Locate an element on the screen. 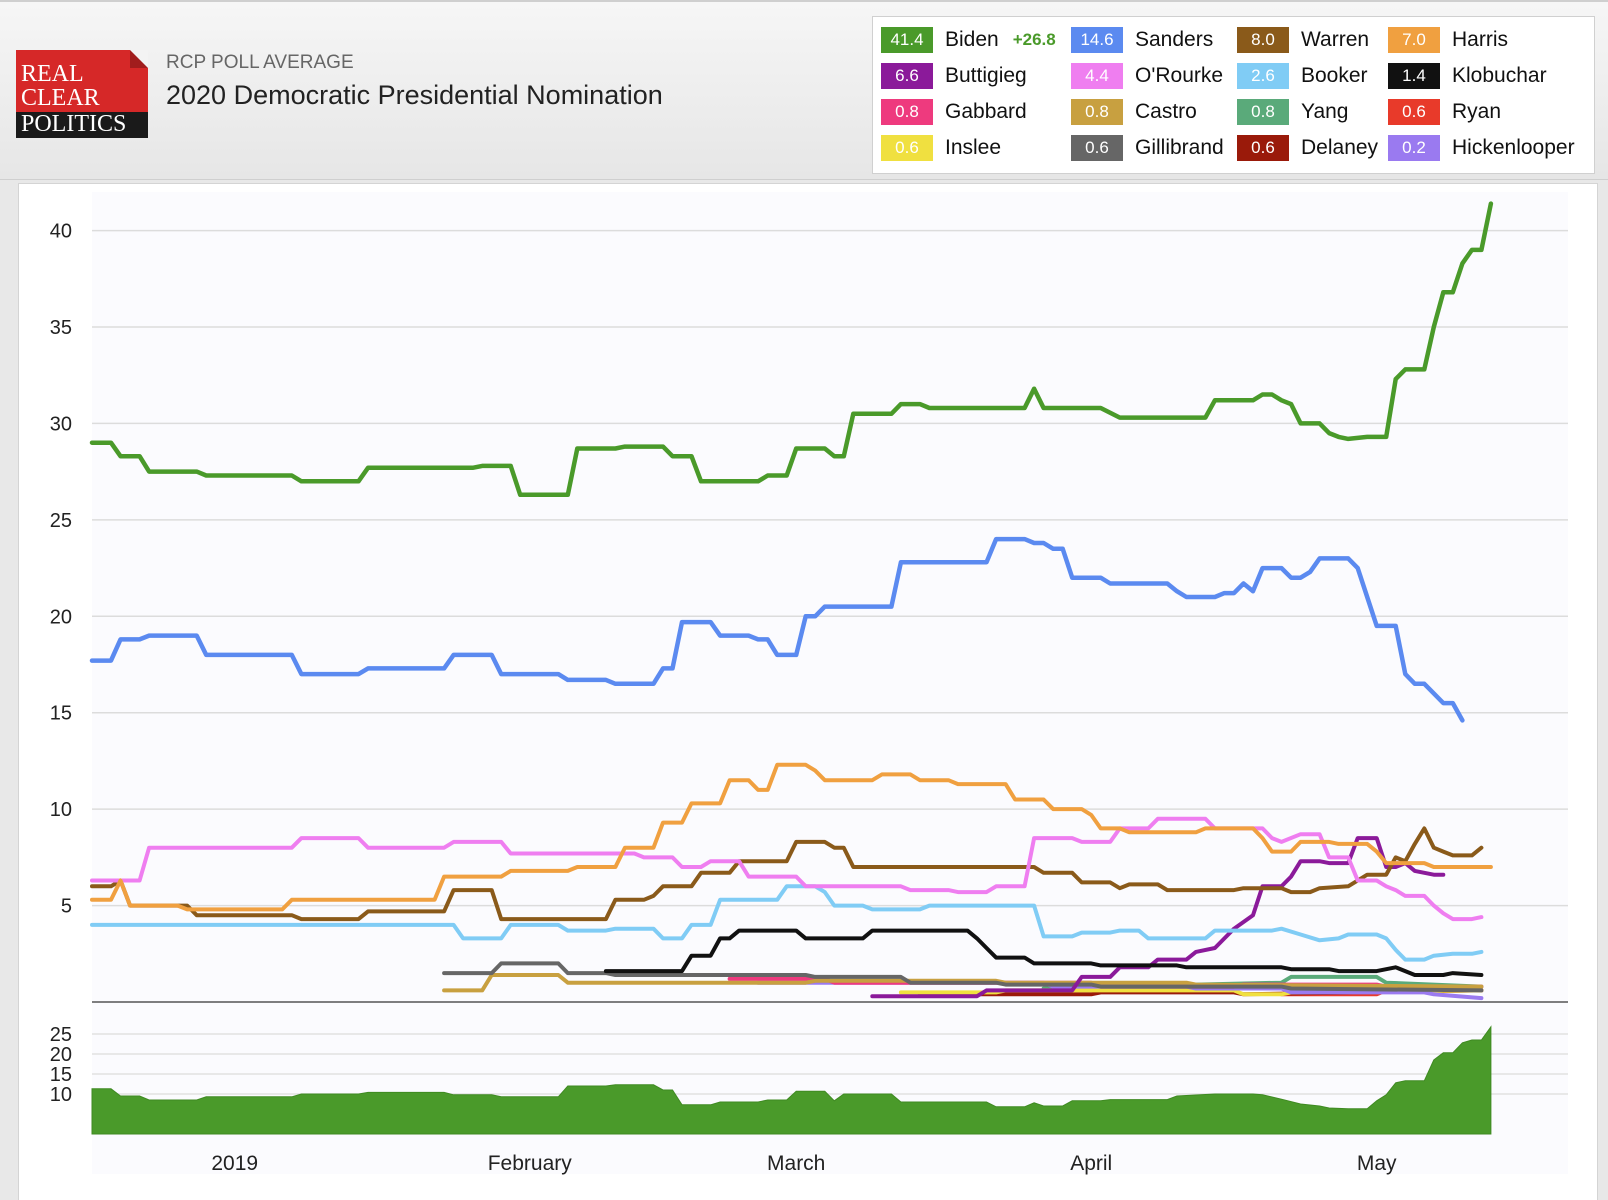 The image size is (1608, 1200). series-line-orourke is located at coordinates (787, 869).